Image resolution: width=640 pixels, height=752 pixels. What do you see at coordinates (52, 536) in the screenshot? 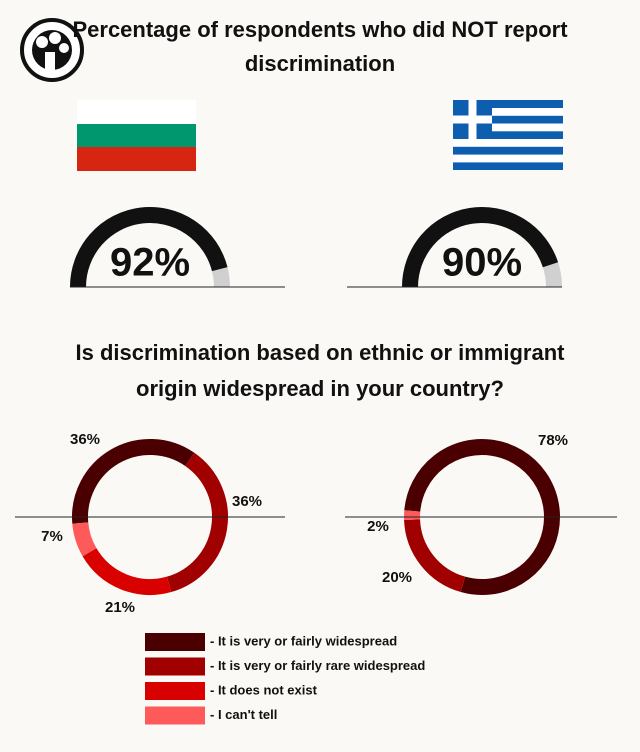
I see `data-label: 7%` at bounding box center [52, 536].